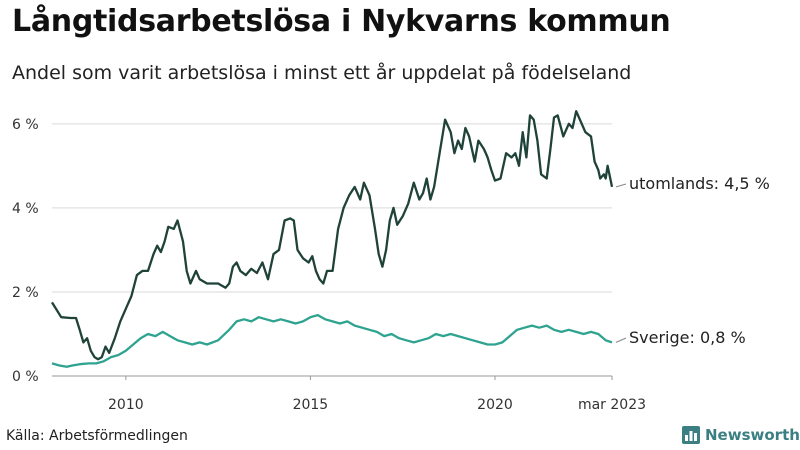  Describe the element at coordinates (97, 436) in the screenshot. I see `source-note: Källa: Arbetsförmedlingen` at that location.